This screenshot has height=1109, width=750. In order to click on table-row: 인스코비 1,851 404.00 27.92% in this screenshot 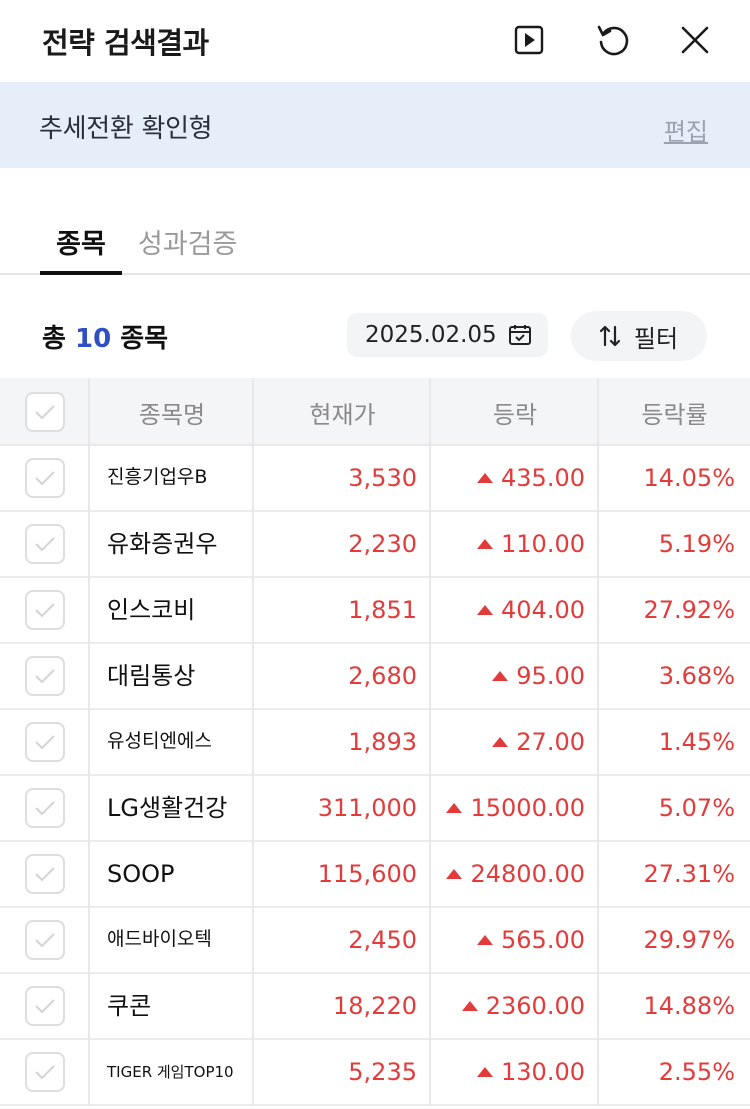, I will do `click(375, 611)`.